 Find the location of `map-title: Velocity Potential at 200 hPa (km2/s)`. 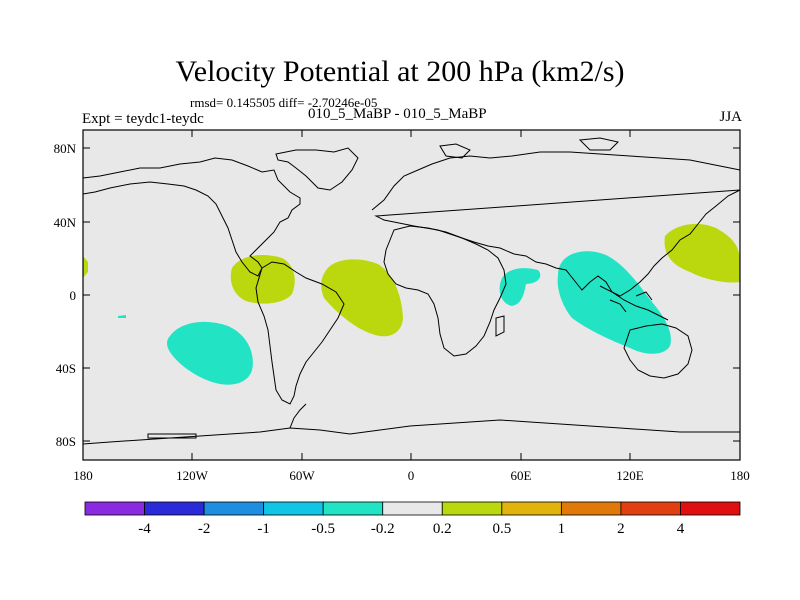

map-title: Velocity Potential at 200 hPa (km2/s) is located at coordinates (400, 71).